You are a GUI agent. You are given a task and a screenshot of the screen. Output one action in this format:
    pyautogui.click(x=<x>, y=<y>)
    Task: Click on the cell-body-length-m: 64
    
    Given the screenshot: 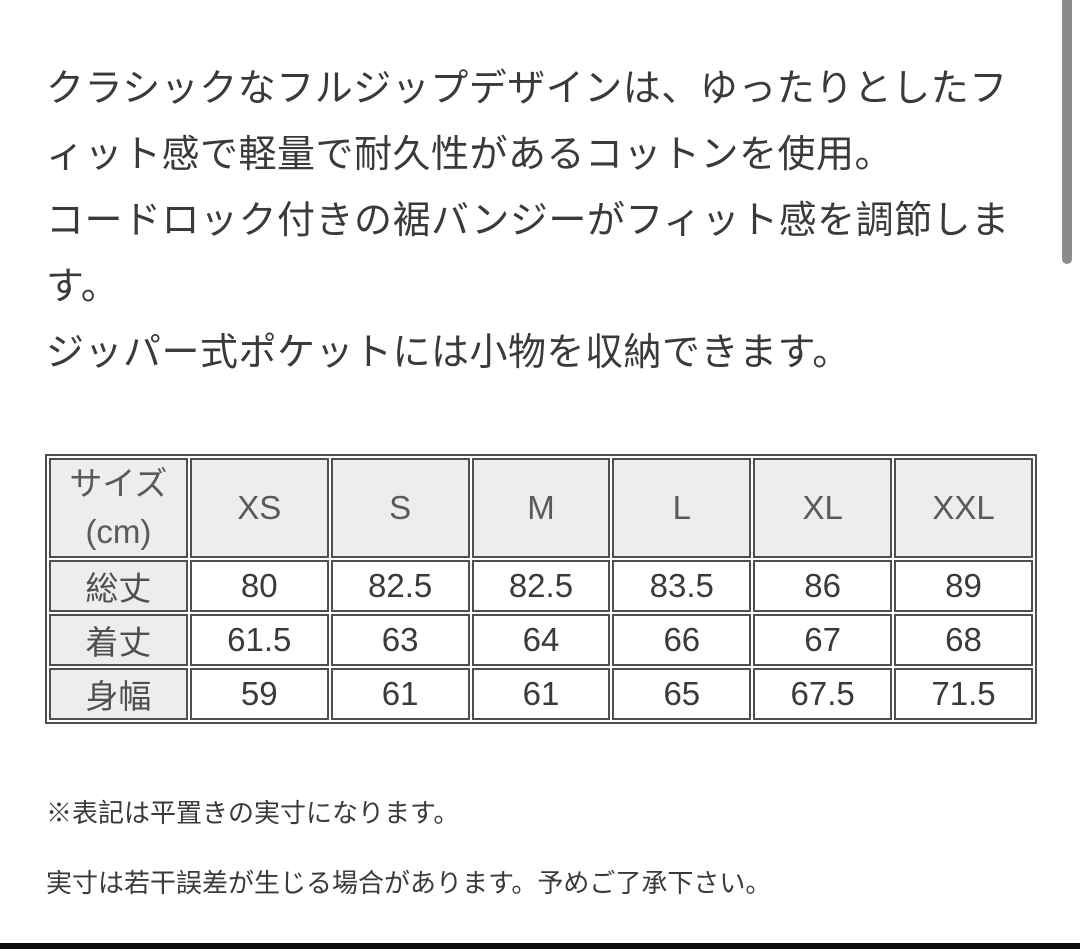 What is the action you would take?
    pyautogui.click(x=541, y=640)
    